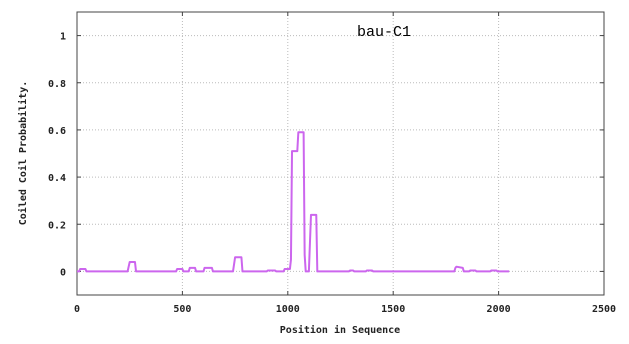 Image resolution: width=629 pixels, height=344 pixels. Describe the element at coordinates (57, 131) in the screenshot. I see `y-tick-label: 0.6` at that location.